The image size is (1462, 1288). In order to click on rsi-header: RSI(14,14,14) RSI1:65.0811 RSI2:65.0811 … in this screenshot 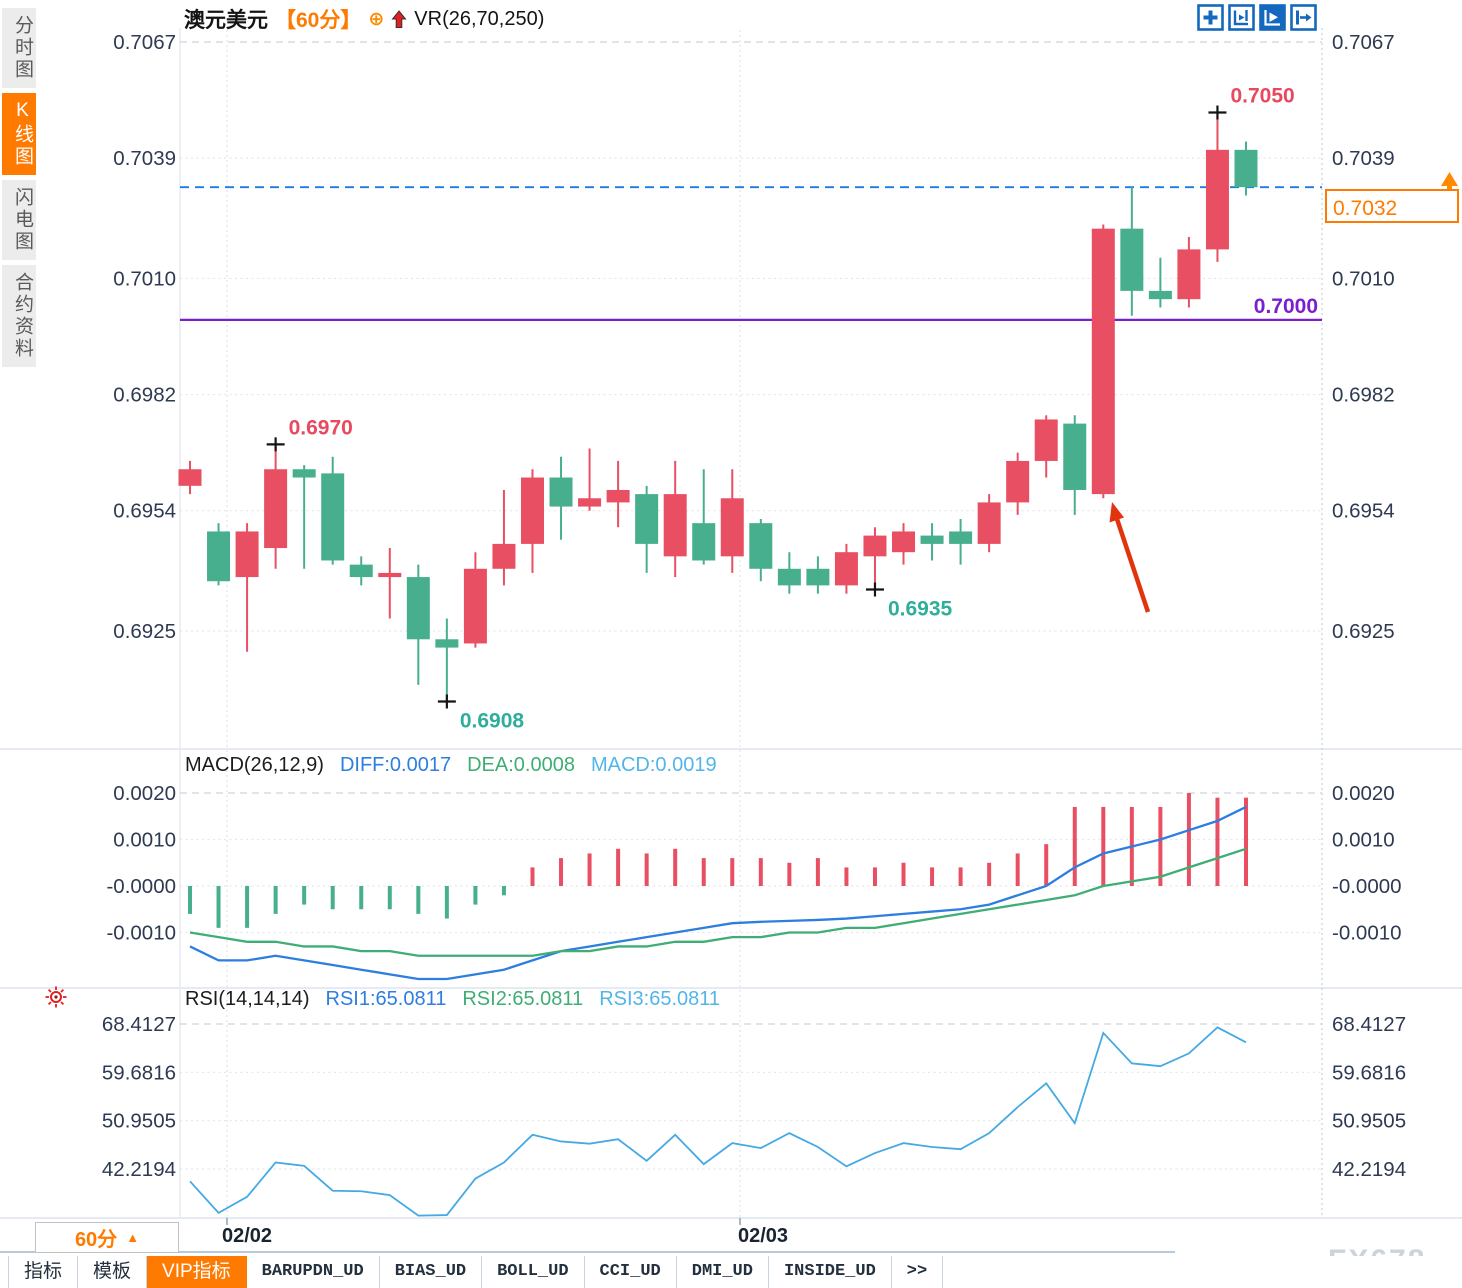, I will do `click(452, 999)`.